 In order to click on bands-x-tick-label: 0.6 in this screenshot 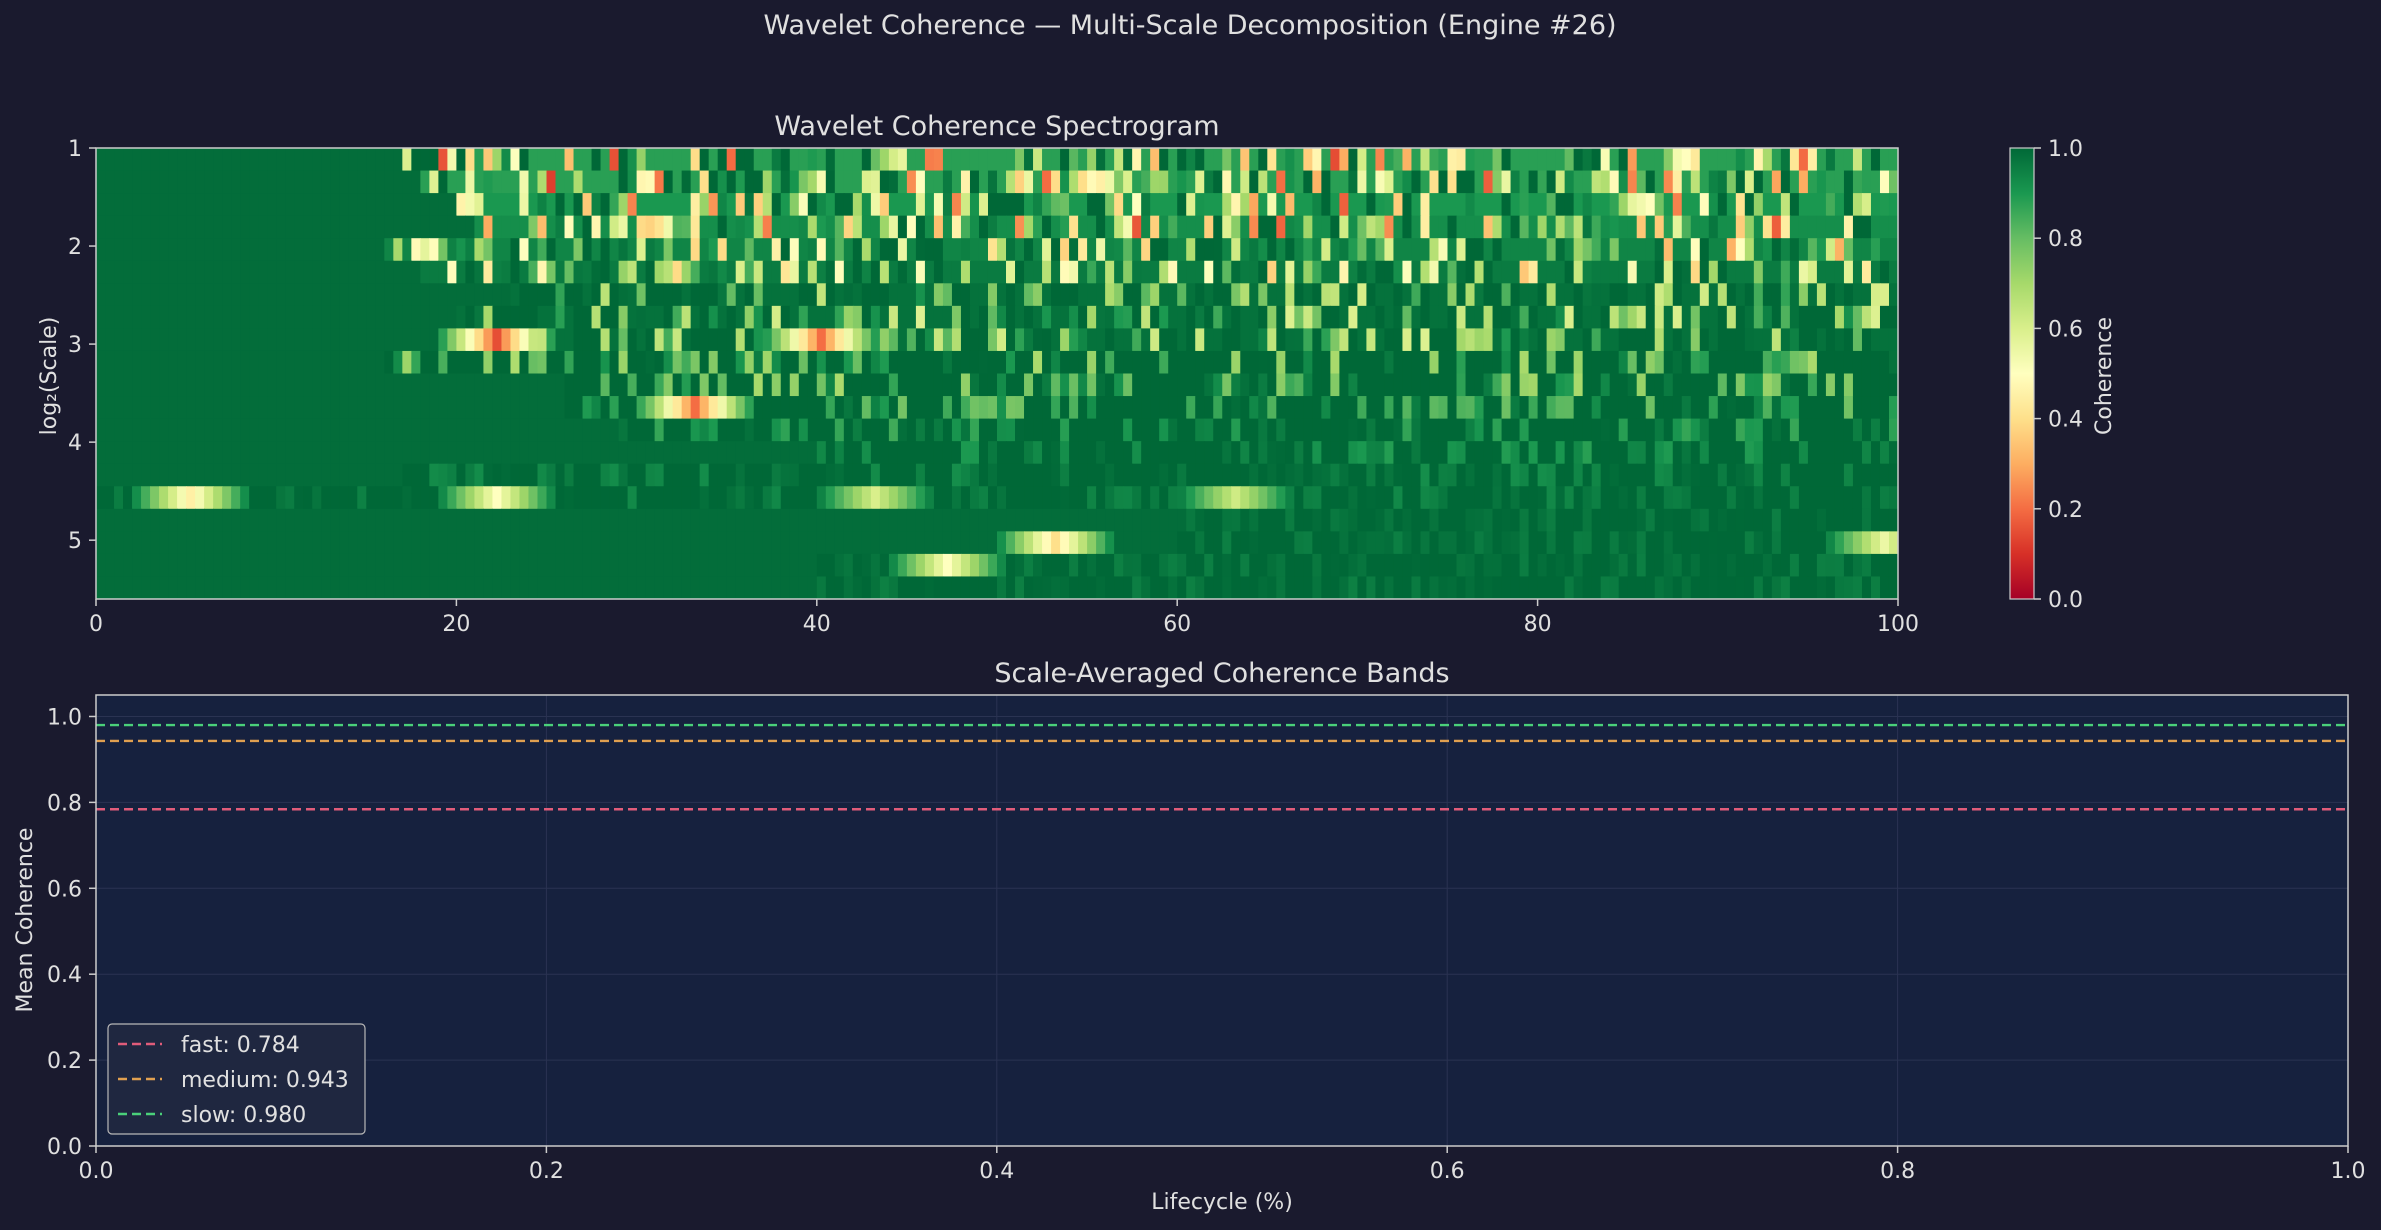, I will do `click(1447, 1171)`.